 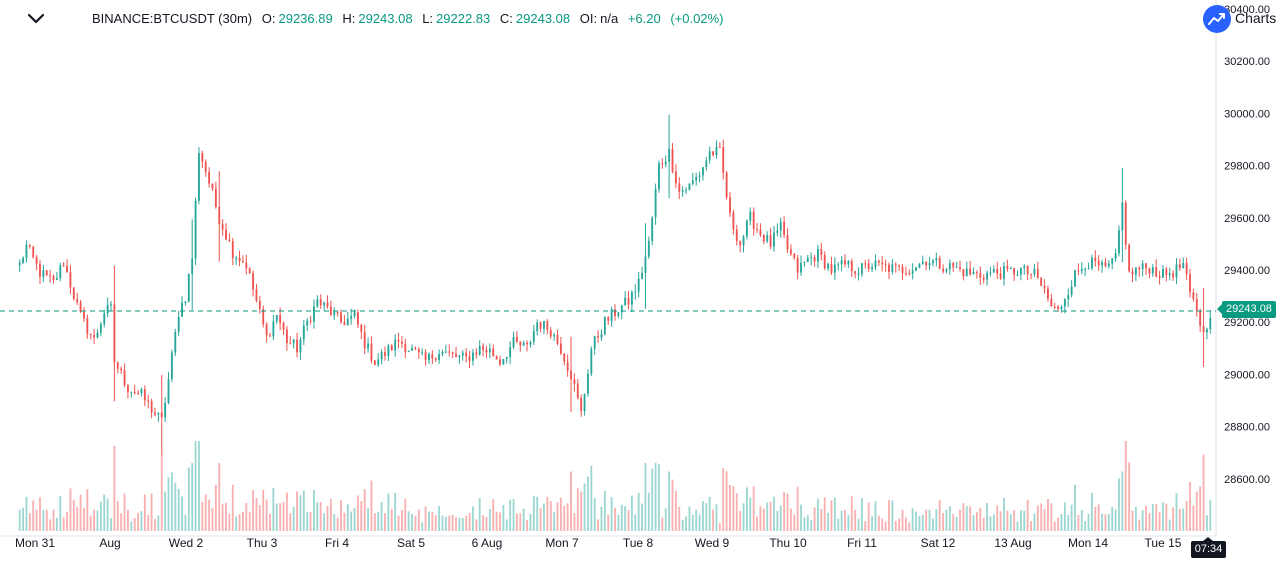 What do you see at coordinates (36, 19) in the screenshot?
I see `collapse-legend-button` at bounding box center [36, 19].